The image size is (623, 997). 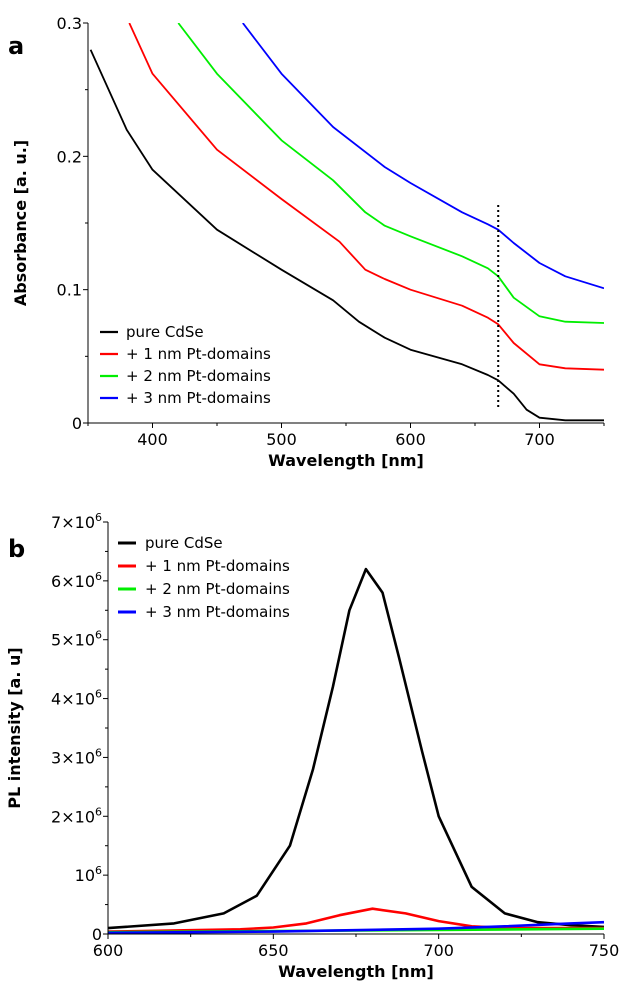 I want to click on y-tick-label: 5×10⁶, so click(x=76, y=639).